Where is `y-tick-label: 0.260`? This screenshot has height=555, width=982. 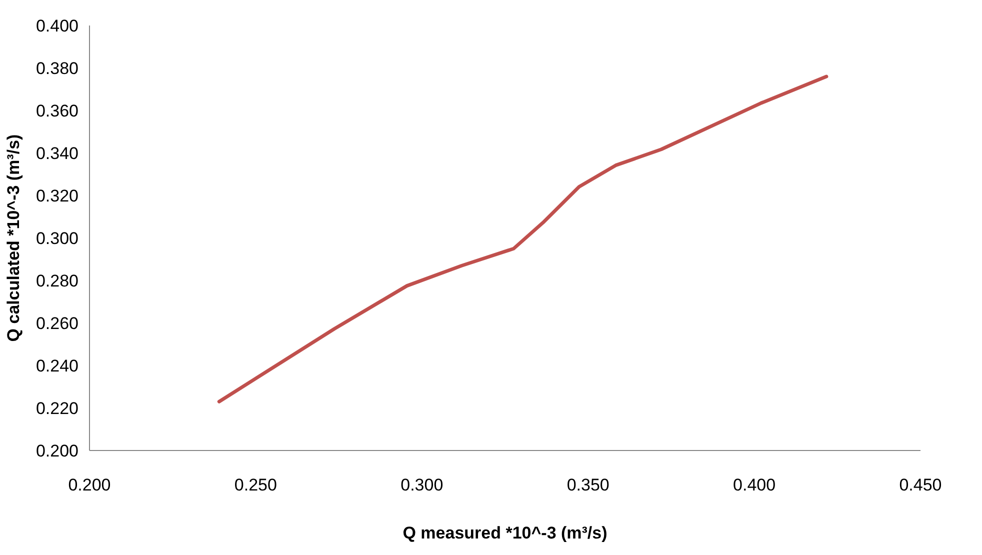 y-tick-label: 0.260 is located at coordinates (57, 323).